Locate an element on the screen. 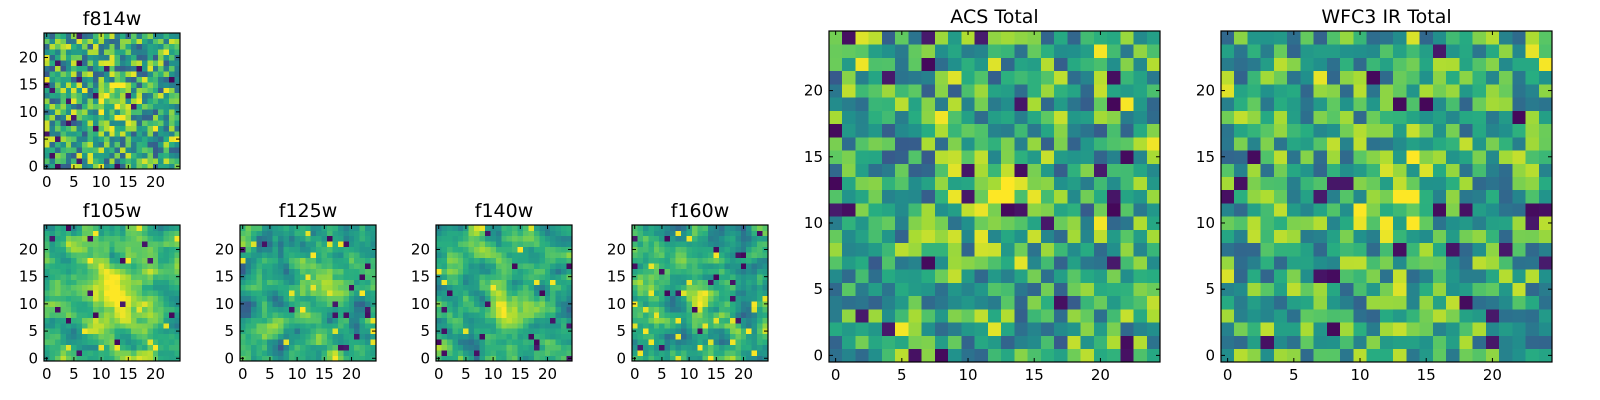 This screenshot has height=400, width=1600. x-tick-label: 15 is located at coordinates (1426, 375).